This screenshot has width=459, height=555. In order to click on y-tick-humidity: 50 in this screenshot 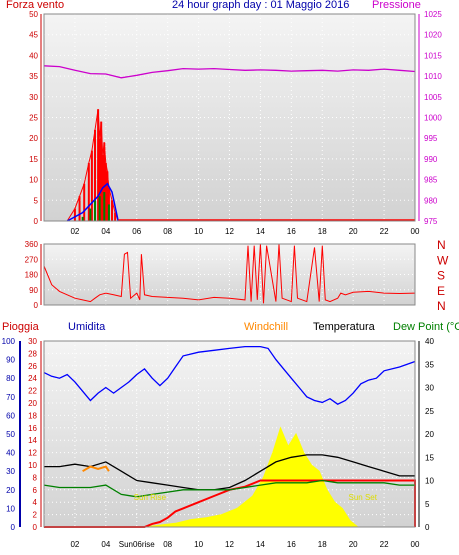, I will do `click(10, 434)`.